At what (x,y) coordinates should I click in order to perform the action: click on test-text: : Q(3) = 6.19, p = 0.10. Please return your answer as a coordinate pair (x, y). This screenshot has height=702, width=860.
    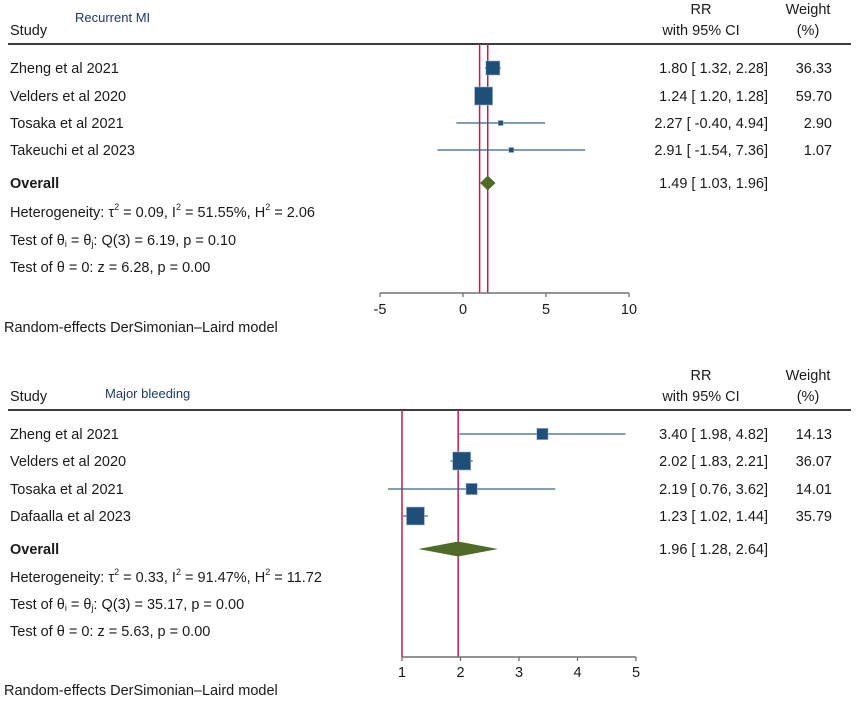
    Looking at the image, I should click on (164, 241).